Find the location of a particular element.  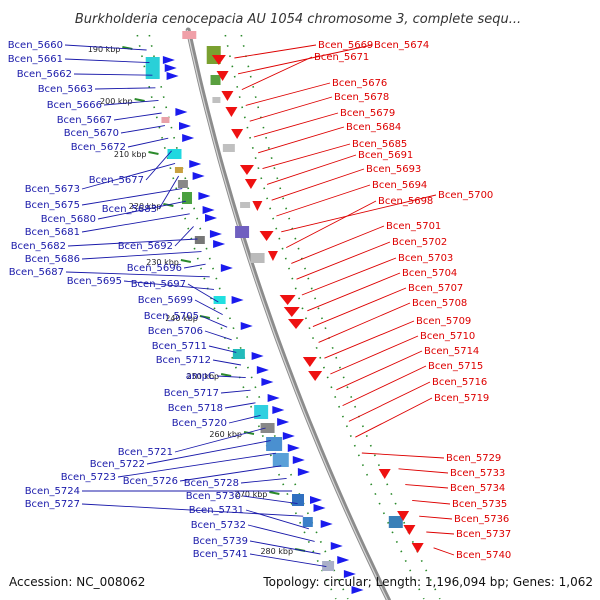

gene-label-left: Bcen_5661 is located at coordinates (35, 59).